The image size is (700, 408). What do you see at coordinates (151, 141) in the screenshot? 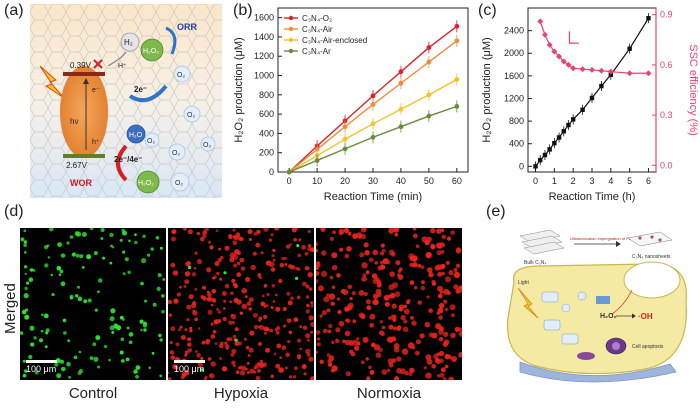
I see `o2-label: O₂` at bounding box center [151, 141].